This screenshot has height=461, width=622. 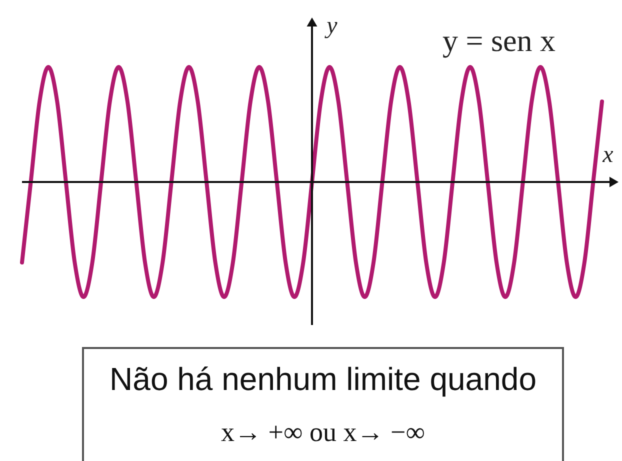 I want to click on text: x→ +∞ ou x→ −∞, so click(x=323, y=432).